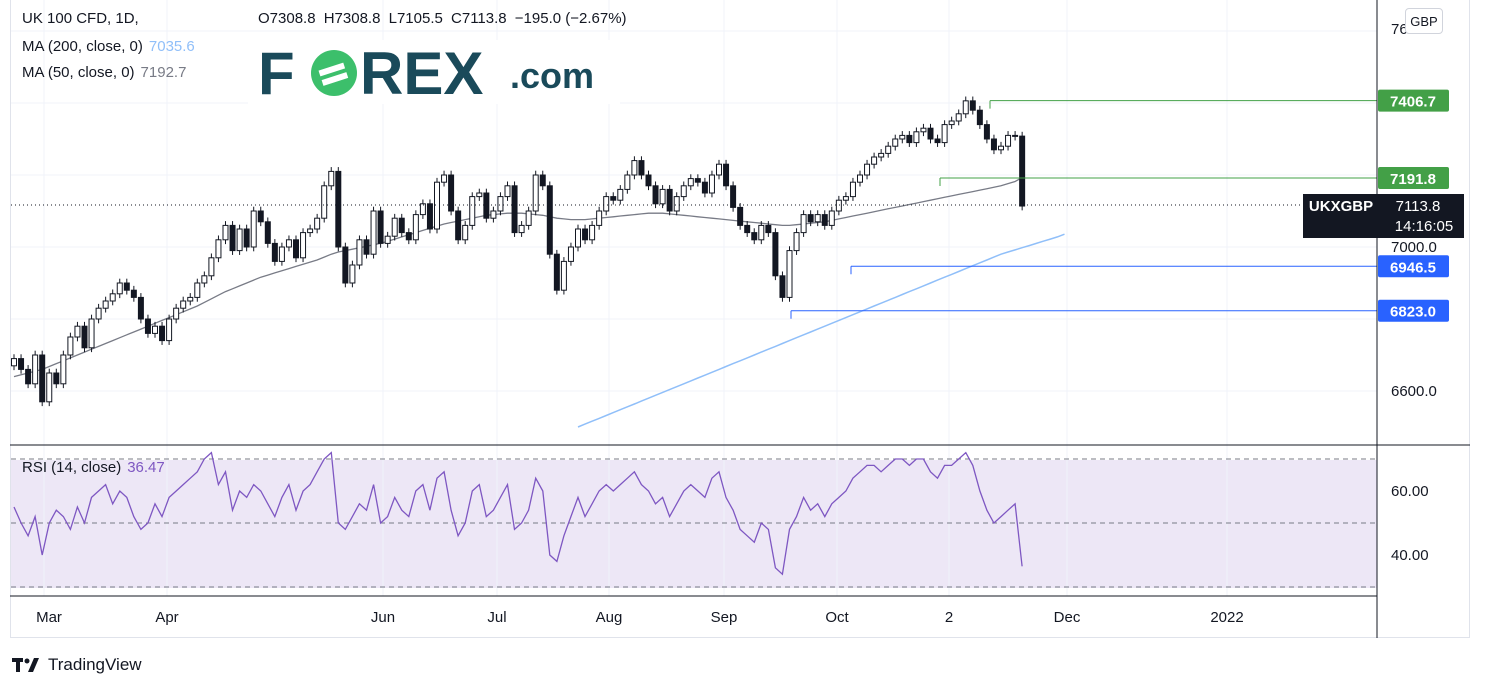  I want to click on last-price-countdown: 14:16:05, so click(1424, 226).